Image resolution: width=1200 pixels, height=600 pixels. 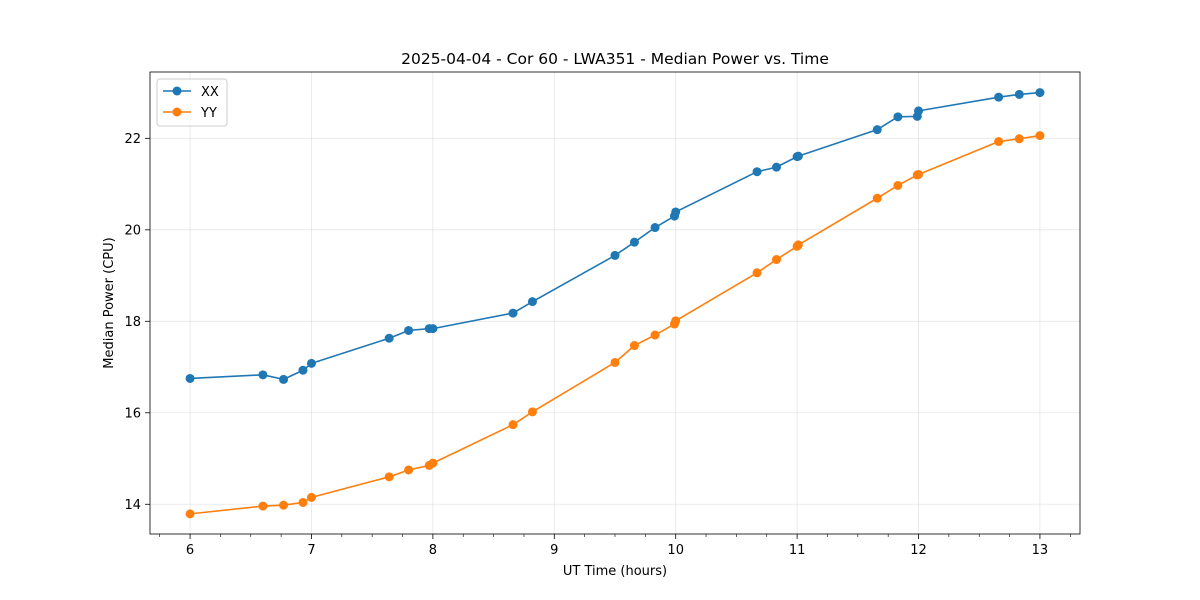 What do you see at coordinates (132, 505) in the screenshot?
I see `y-tick-label: 14` at bounding box center [132, 505].